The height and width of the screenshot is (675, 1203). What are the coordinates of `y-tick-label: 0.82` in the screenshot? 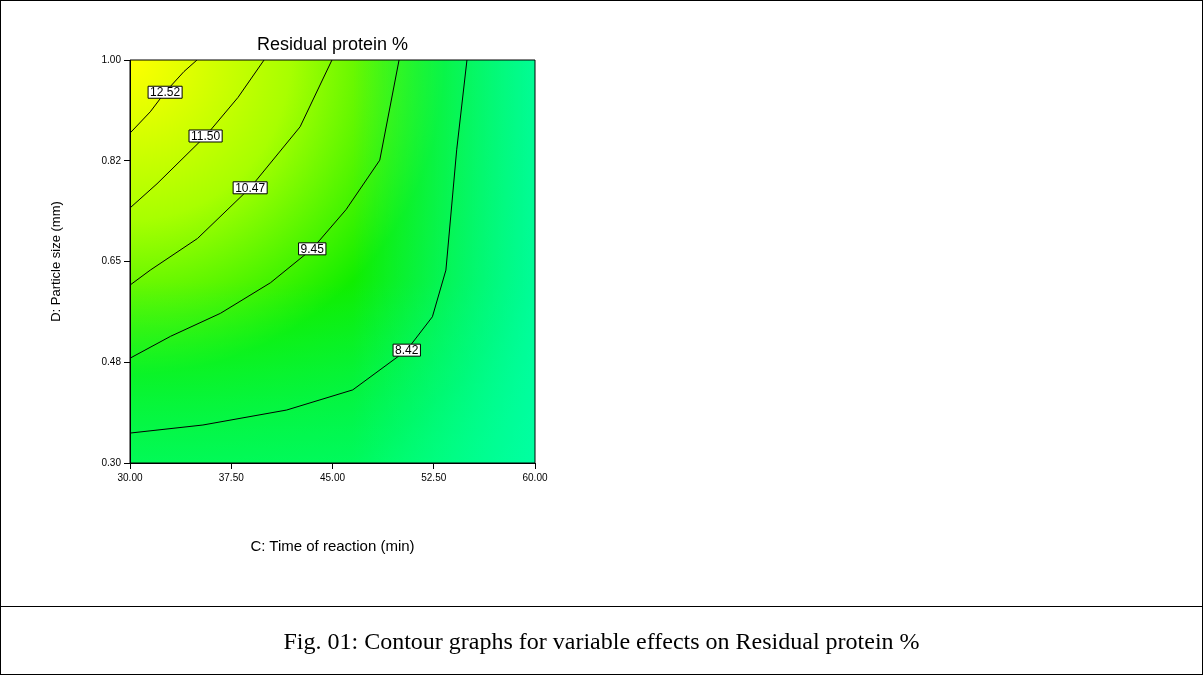 It's located at (111, 160).